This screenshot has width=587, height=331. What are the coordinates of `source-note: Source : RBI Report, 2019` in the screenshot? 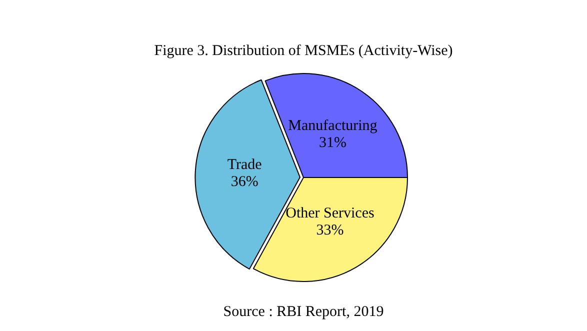 It's located at (303, 312).